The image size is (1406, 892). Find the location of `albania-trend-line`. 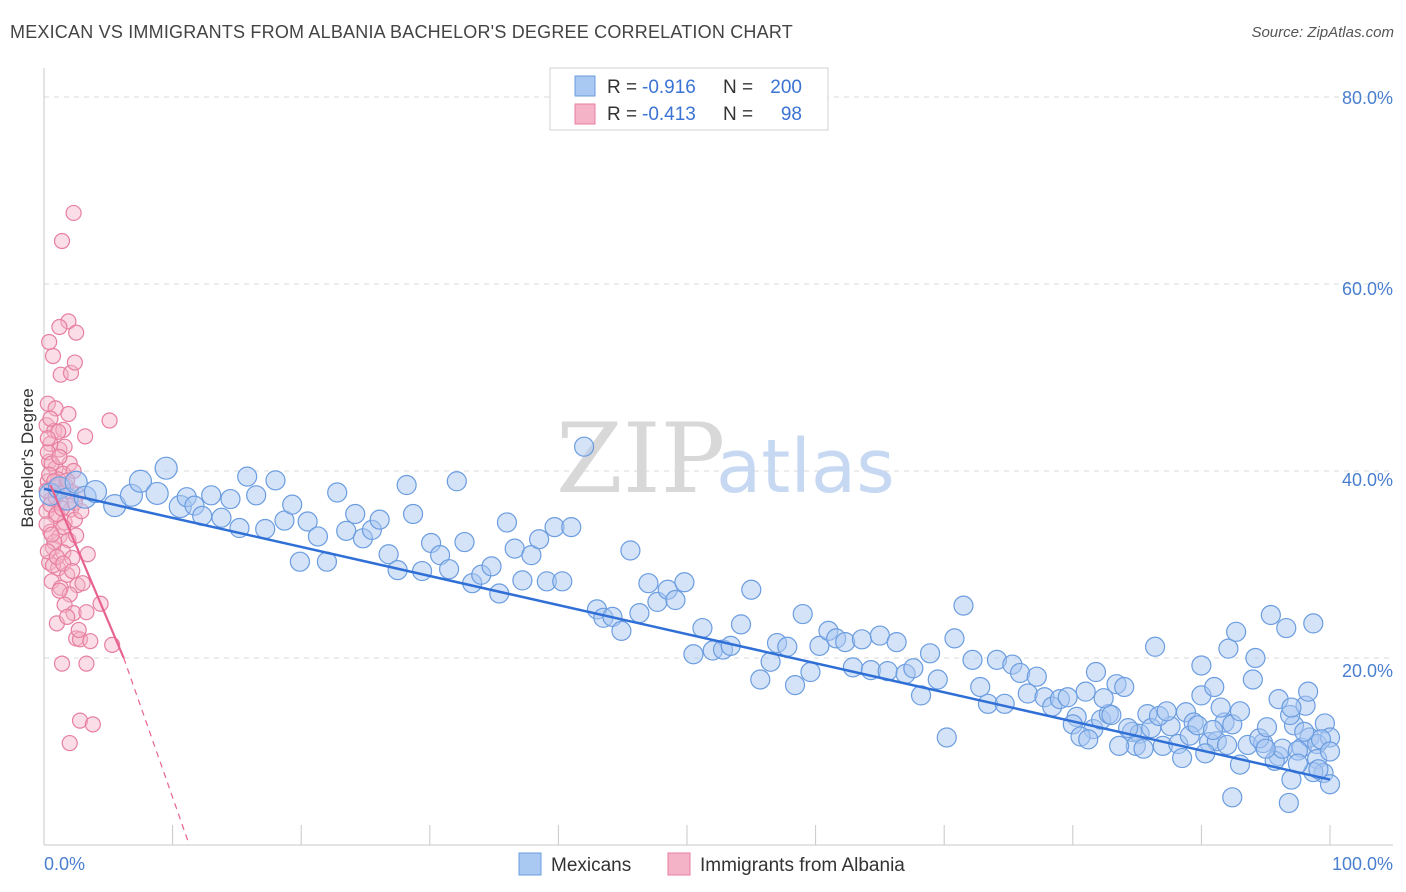

albania-trend-line is located at coordinates (87, 571).